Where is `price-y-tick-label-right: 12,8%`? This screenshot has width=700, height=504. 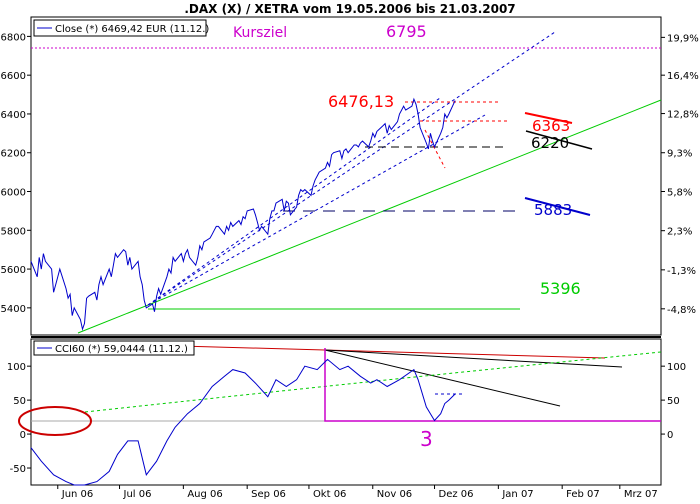
price-y-tick-label-right: 12,8% is located at coordinates (683, 115).